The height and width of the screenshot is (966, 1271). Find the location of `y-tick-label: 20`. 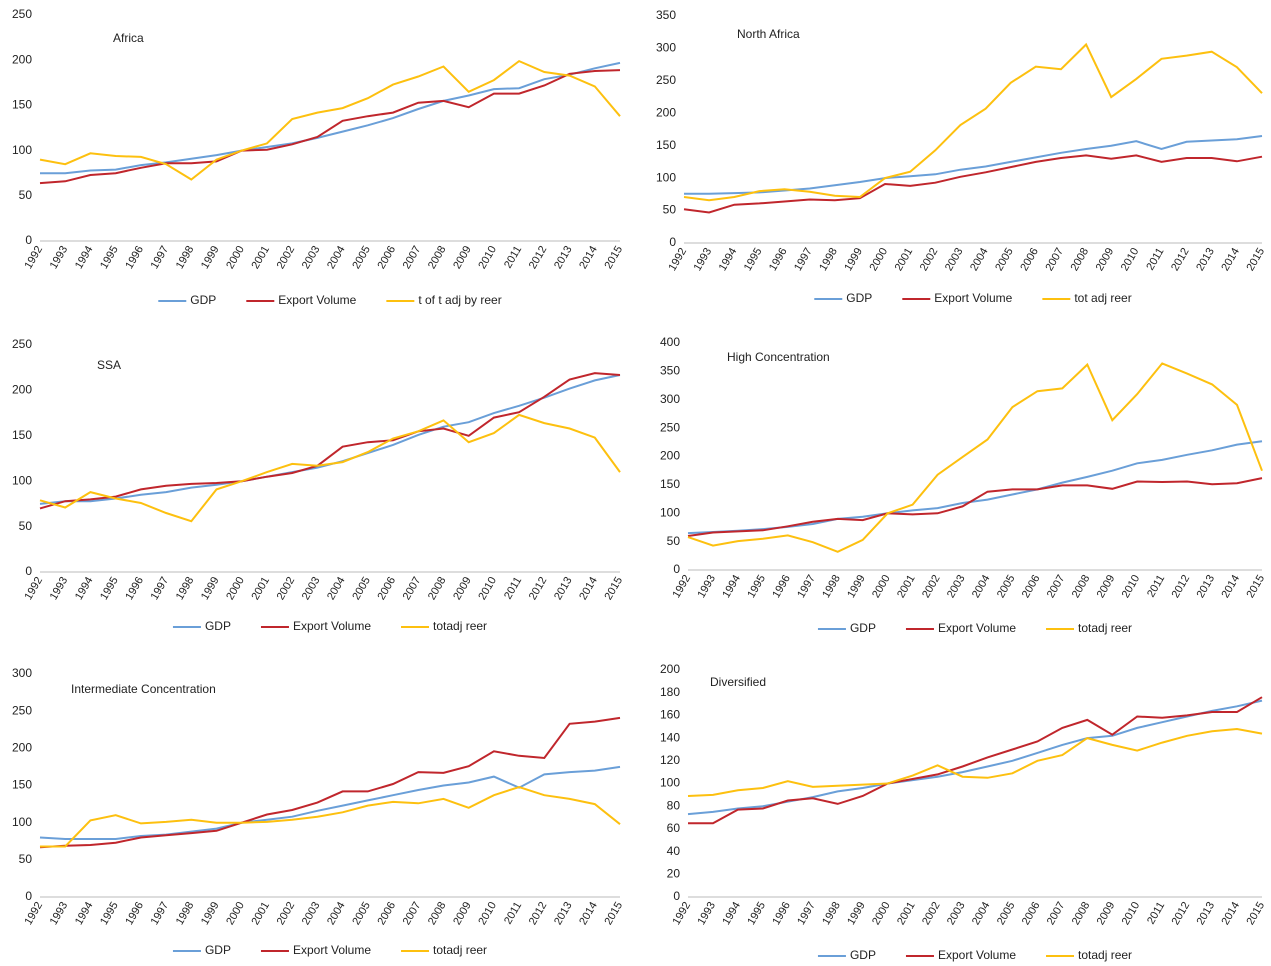

y-tick-label: 20 is located at coordinates (674, 873).